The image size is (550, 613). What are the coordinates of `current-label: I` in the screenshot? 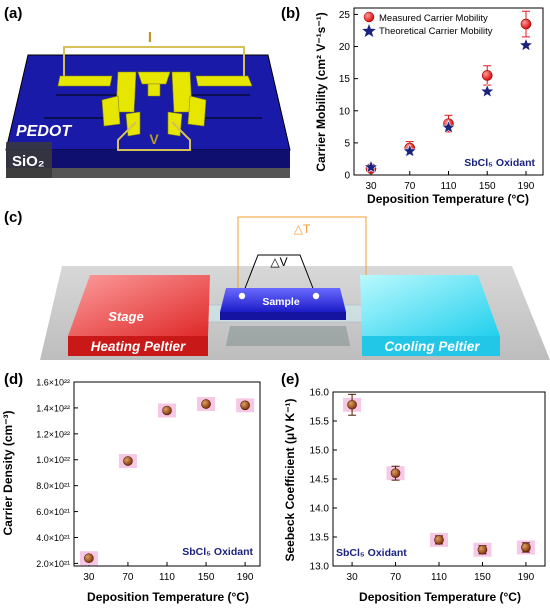 It's located at (150, 37).